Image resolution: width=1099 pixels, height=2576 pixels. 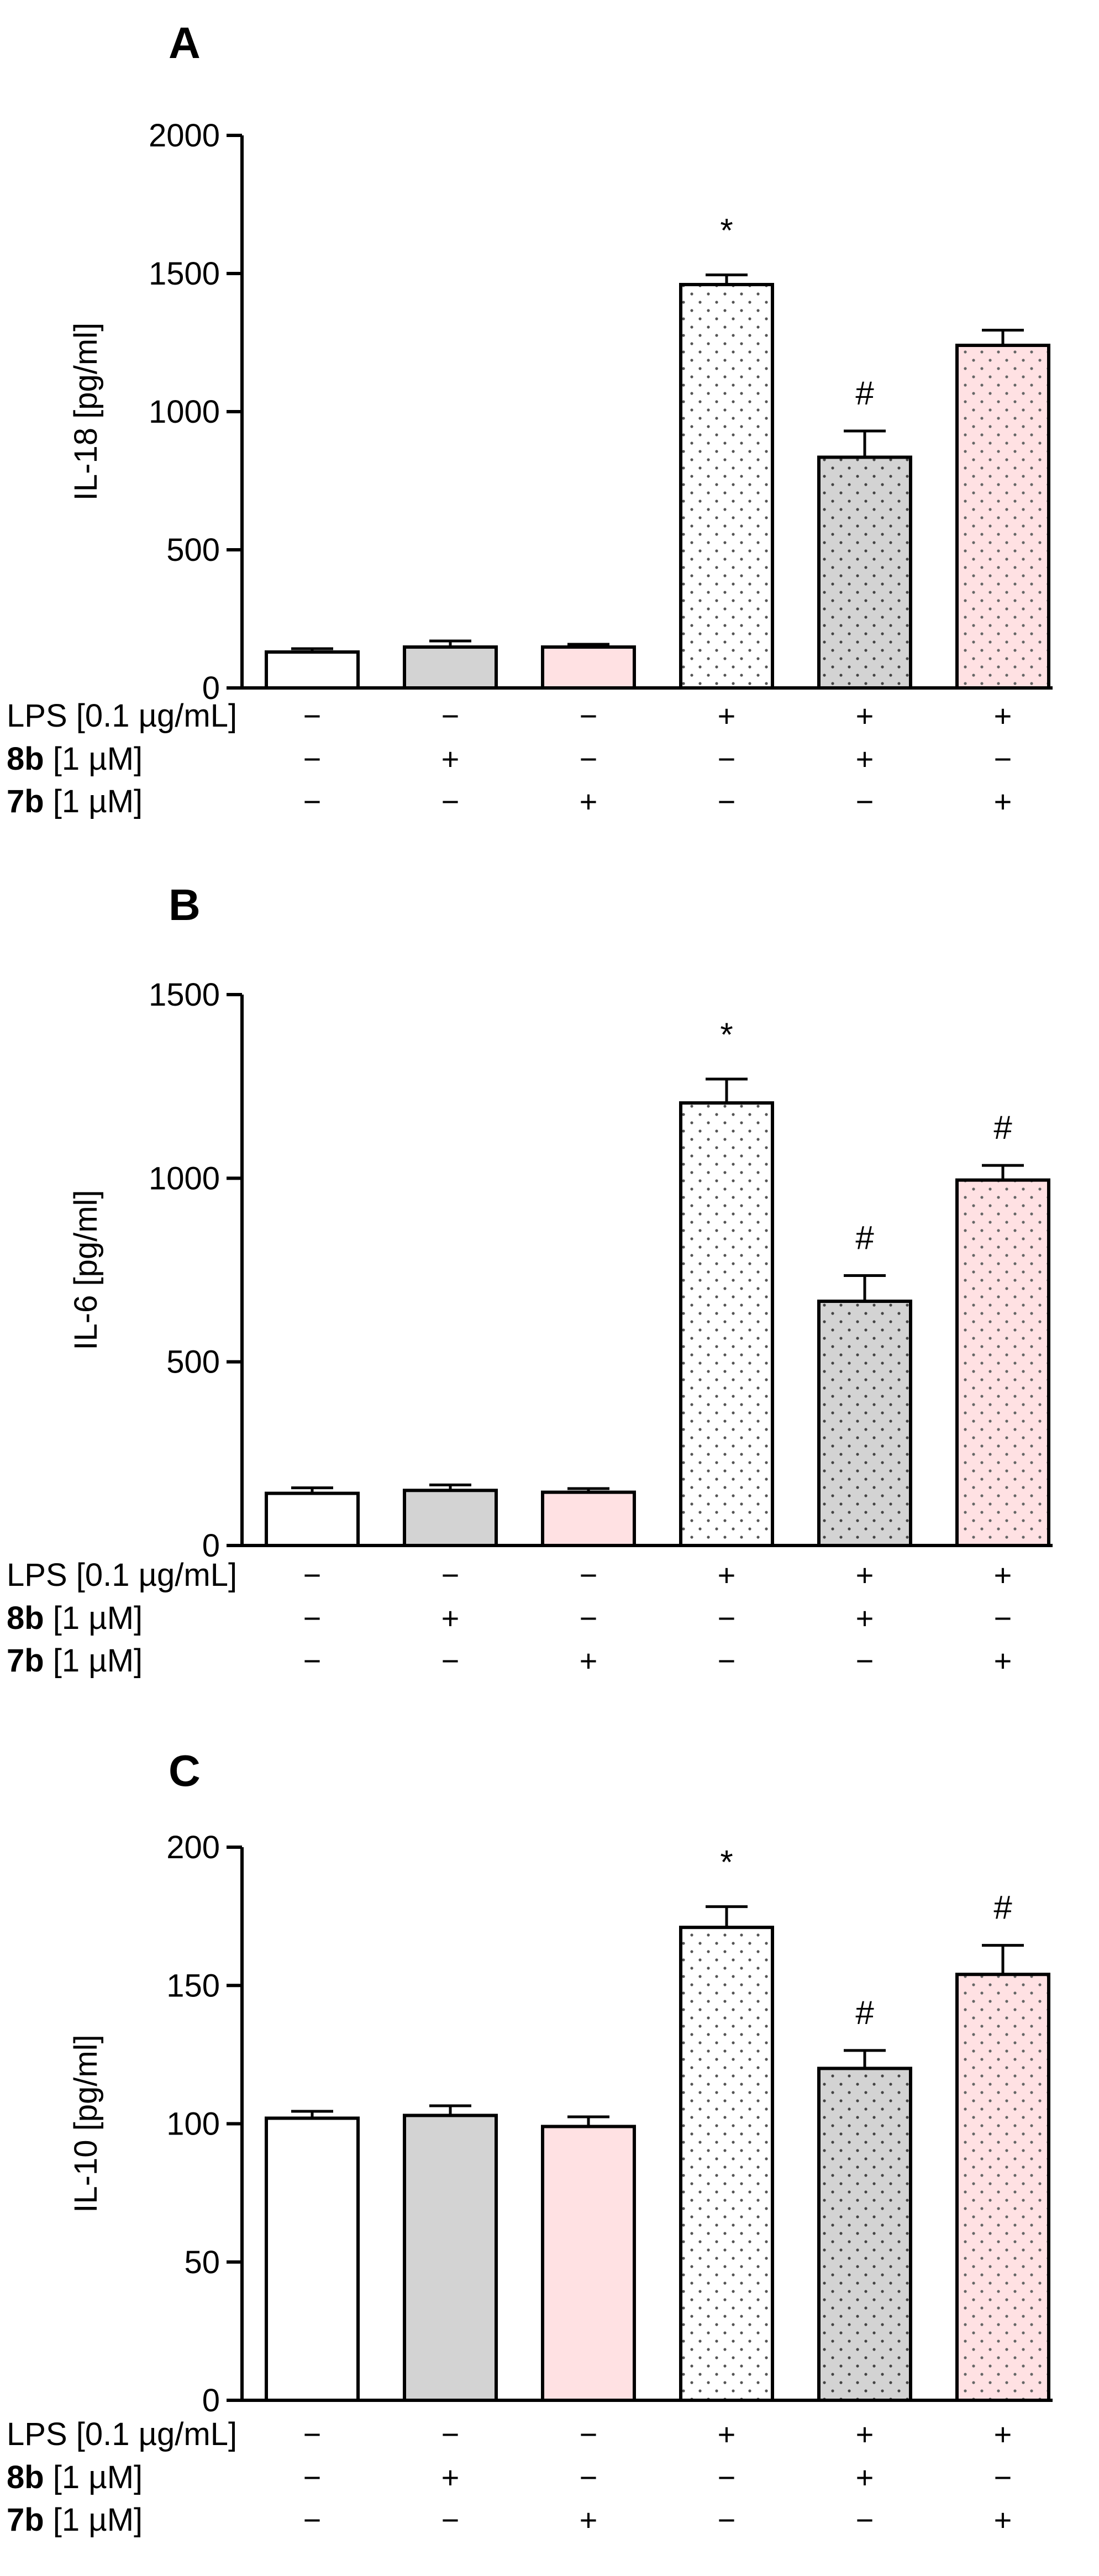 What do you see at coordinates (185, 42) in the screenshot?
I see `panel-letter: A` at bounding box center [185, 42].